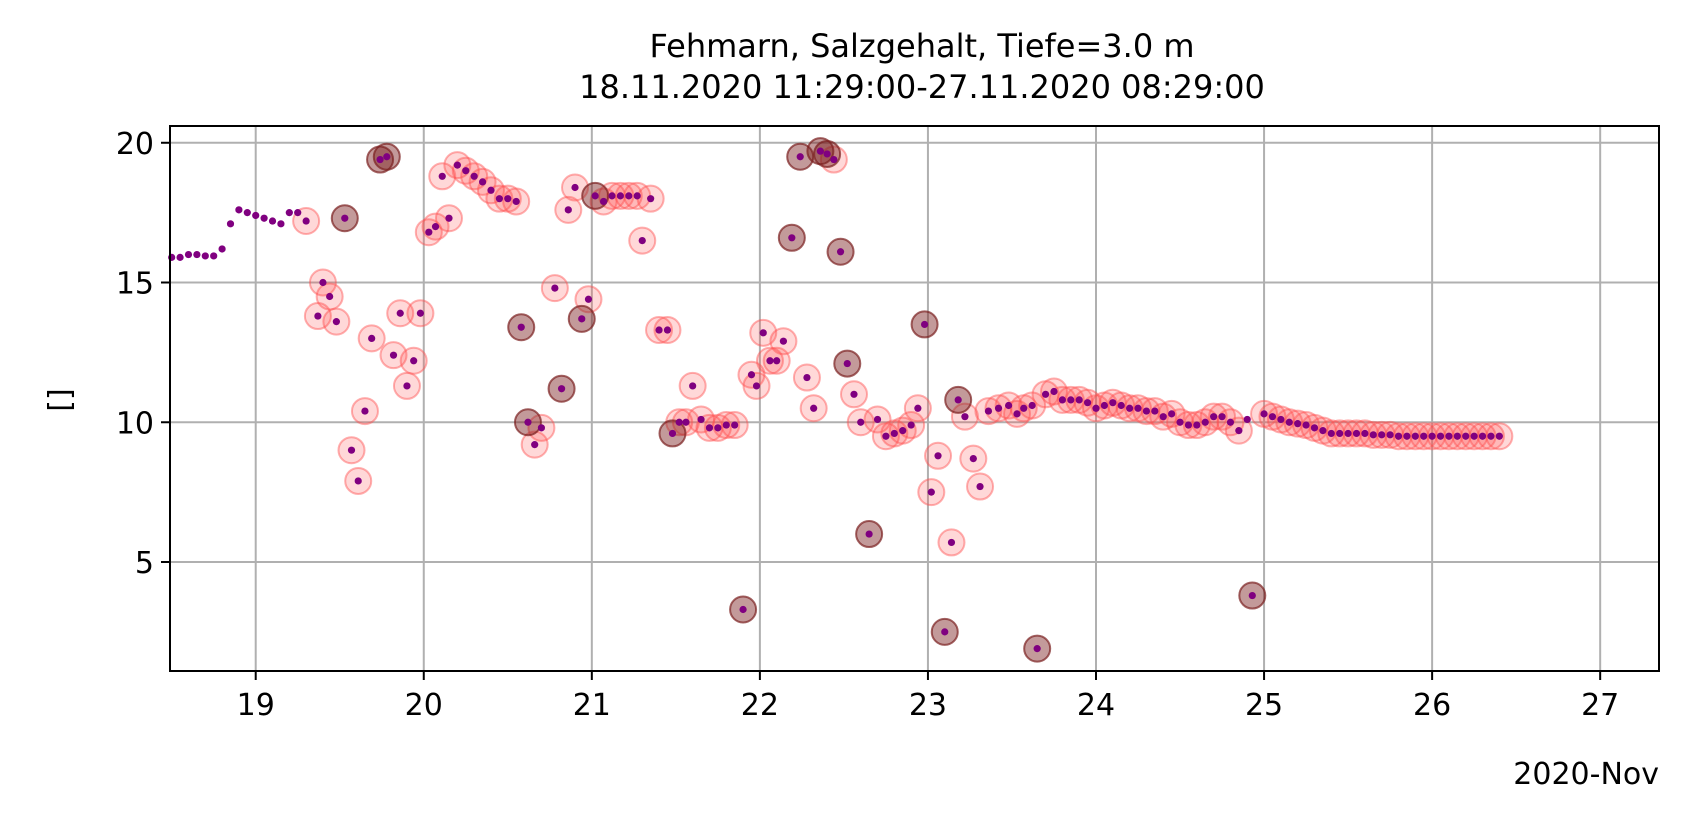  I want to click on y-axis-label: [], so click(60, 399).